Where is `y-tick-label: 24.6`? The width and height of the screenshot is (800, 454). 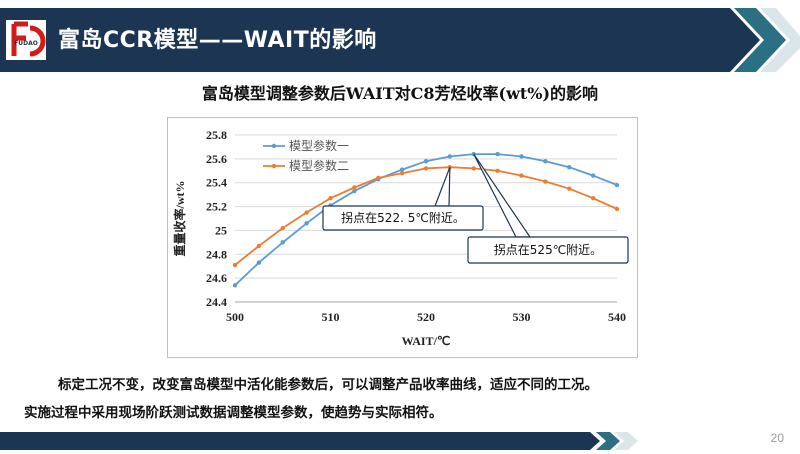 y-tick-label: 24.6 is located at coordinates (216, 278).